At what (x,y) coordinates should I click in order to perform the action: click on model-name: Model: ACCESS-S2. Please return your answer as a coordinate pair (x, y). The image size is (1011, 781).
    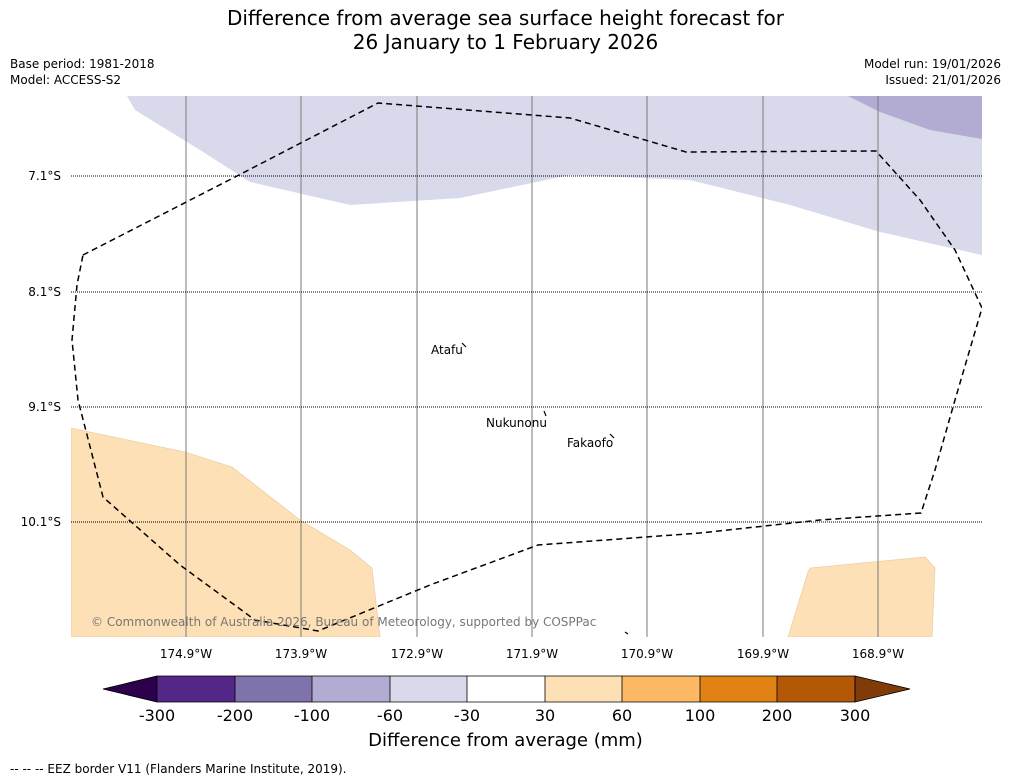
    Looking at the image, I should click on (66, 80).